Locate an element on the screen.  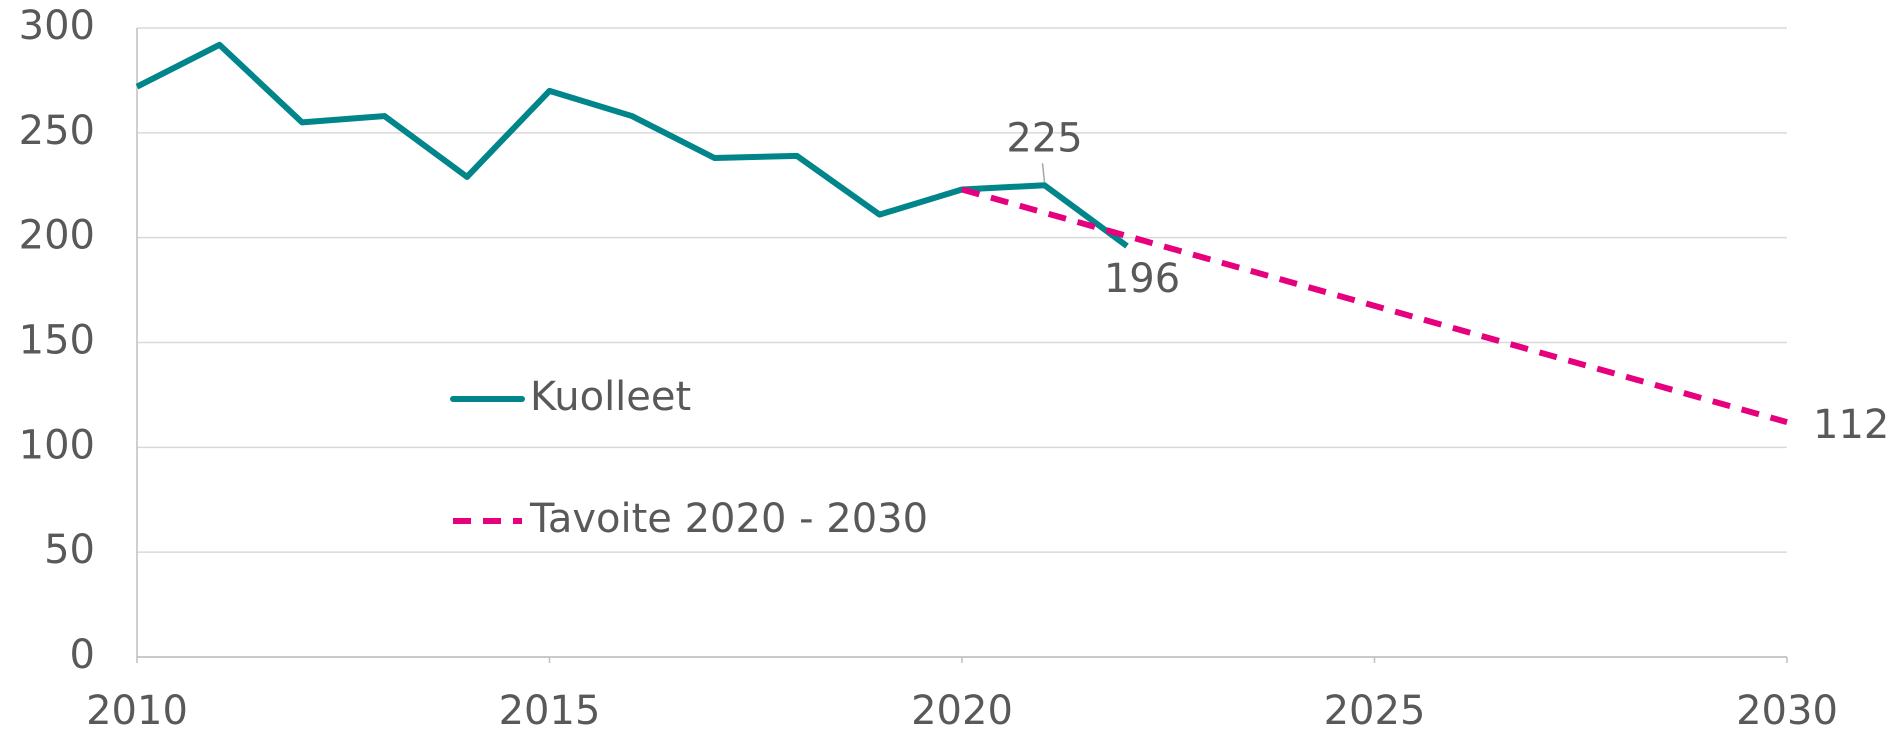
legend-label: Kuolleet is located at coordinates (610, 397).